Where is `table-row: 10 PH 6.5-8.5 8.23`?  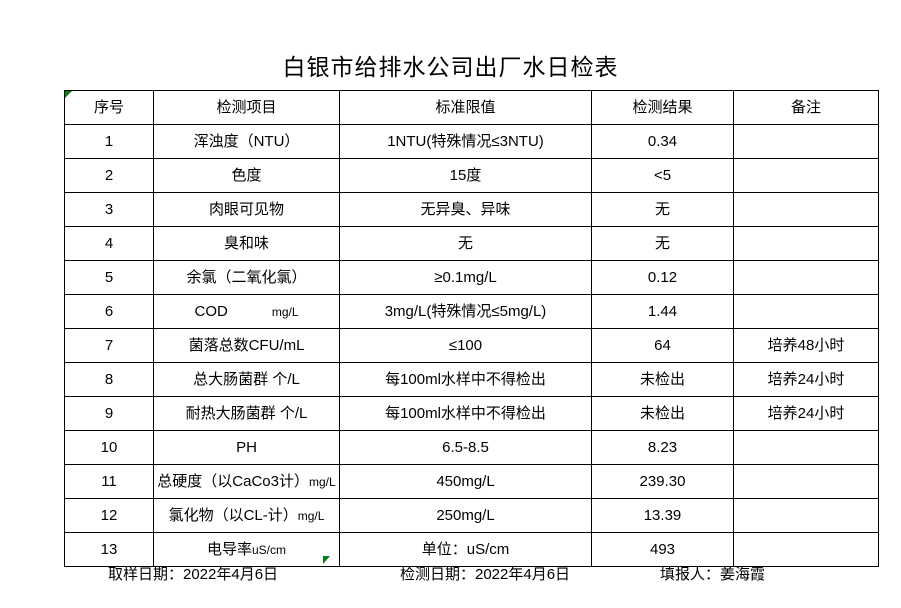 table-row: 10 PH 6.5-8.5 8.23 is located at coordinates (471, 447).